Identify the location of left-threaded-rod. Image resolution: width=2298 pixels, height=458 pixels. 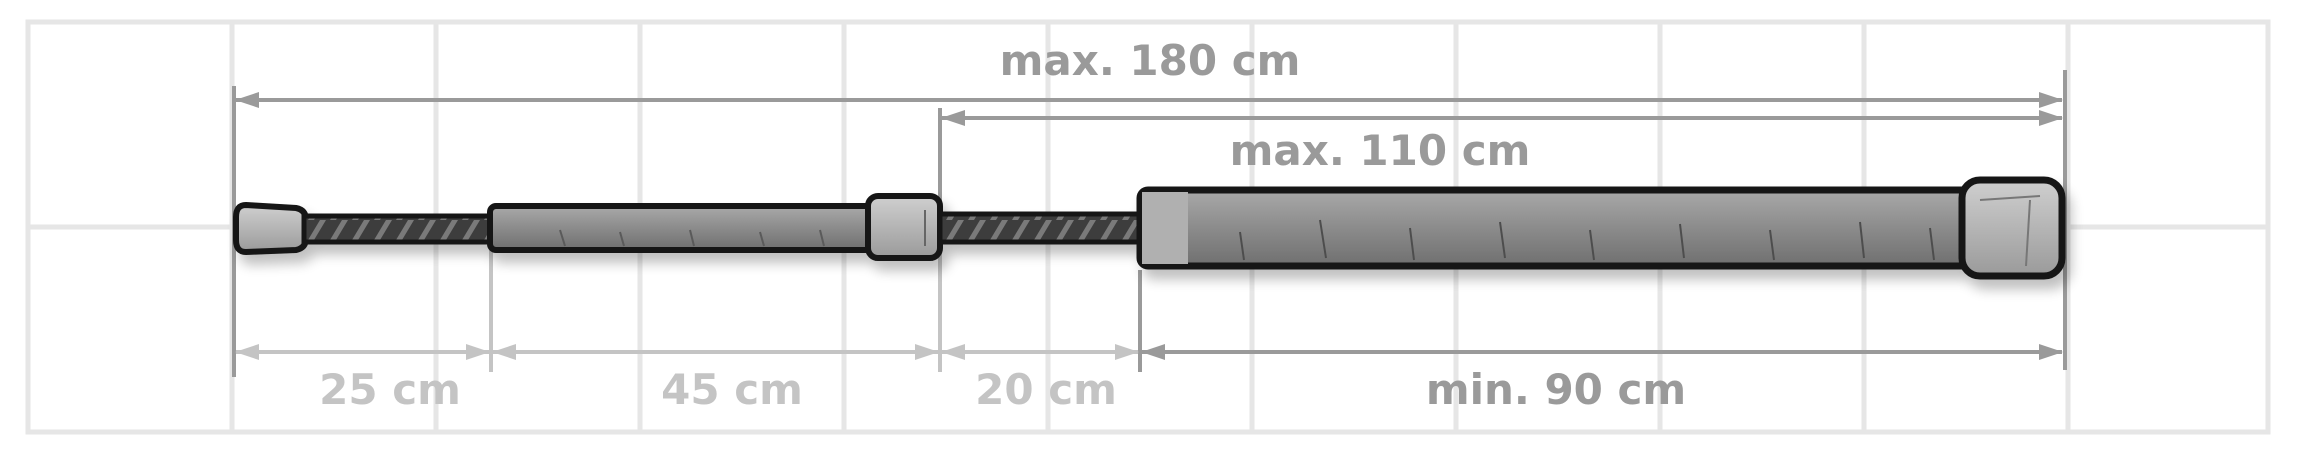
(399, 229).